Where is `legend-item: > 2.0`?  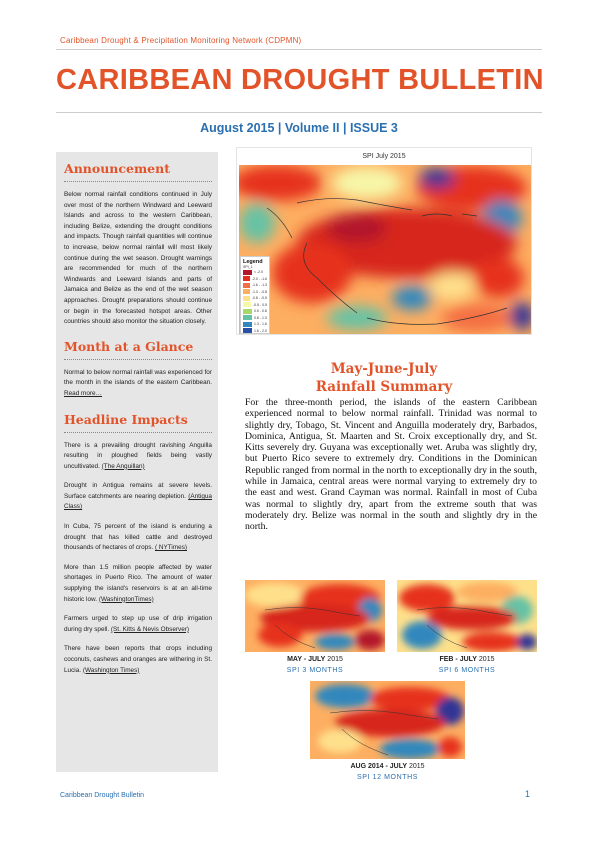 legend-item: > 2.0 is located at coordinates (255, 334).